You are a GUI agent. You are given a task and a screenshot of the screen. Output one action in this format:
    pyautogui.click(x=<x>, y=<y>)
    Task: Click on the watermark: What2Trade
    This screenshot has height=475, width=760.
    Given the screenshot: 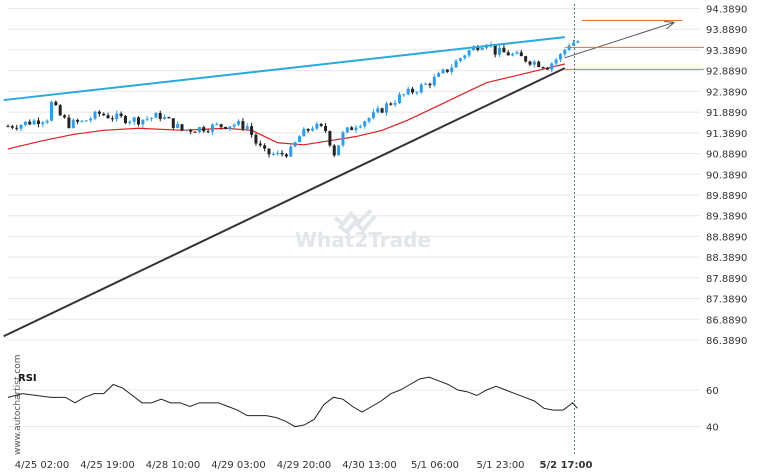 What is the action you would take?
    pyautogui.click(x=363, y=230)
    